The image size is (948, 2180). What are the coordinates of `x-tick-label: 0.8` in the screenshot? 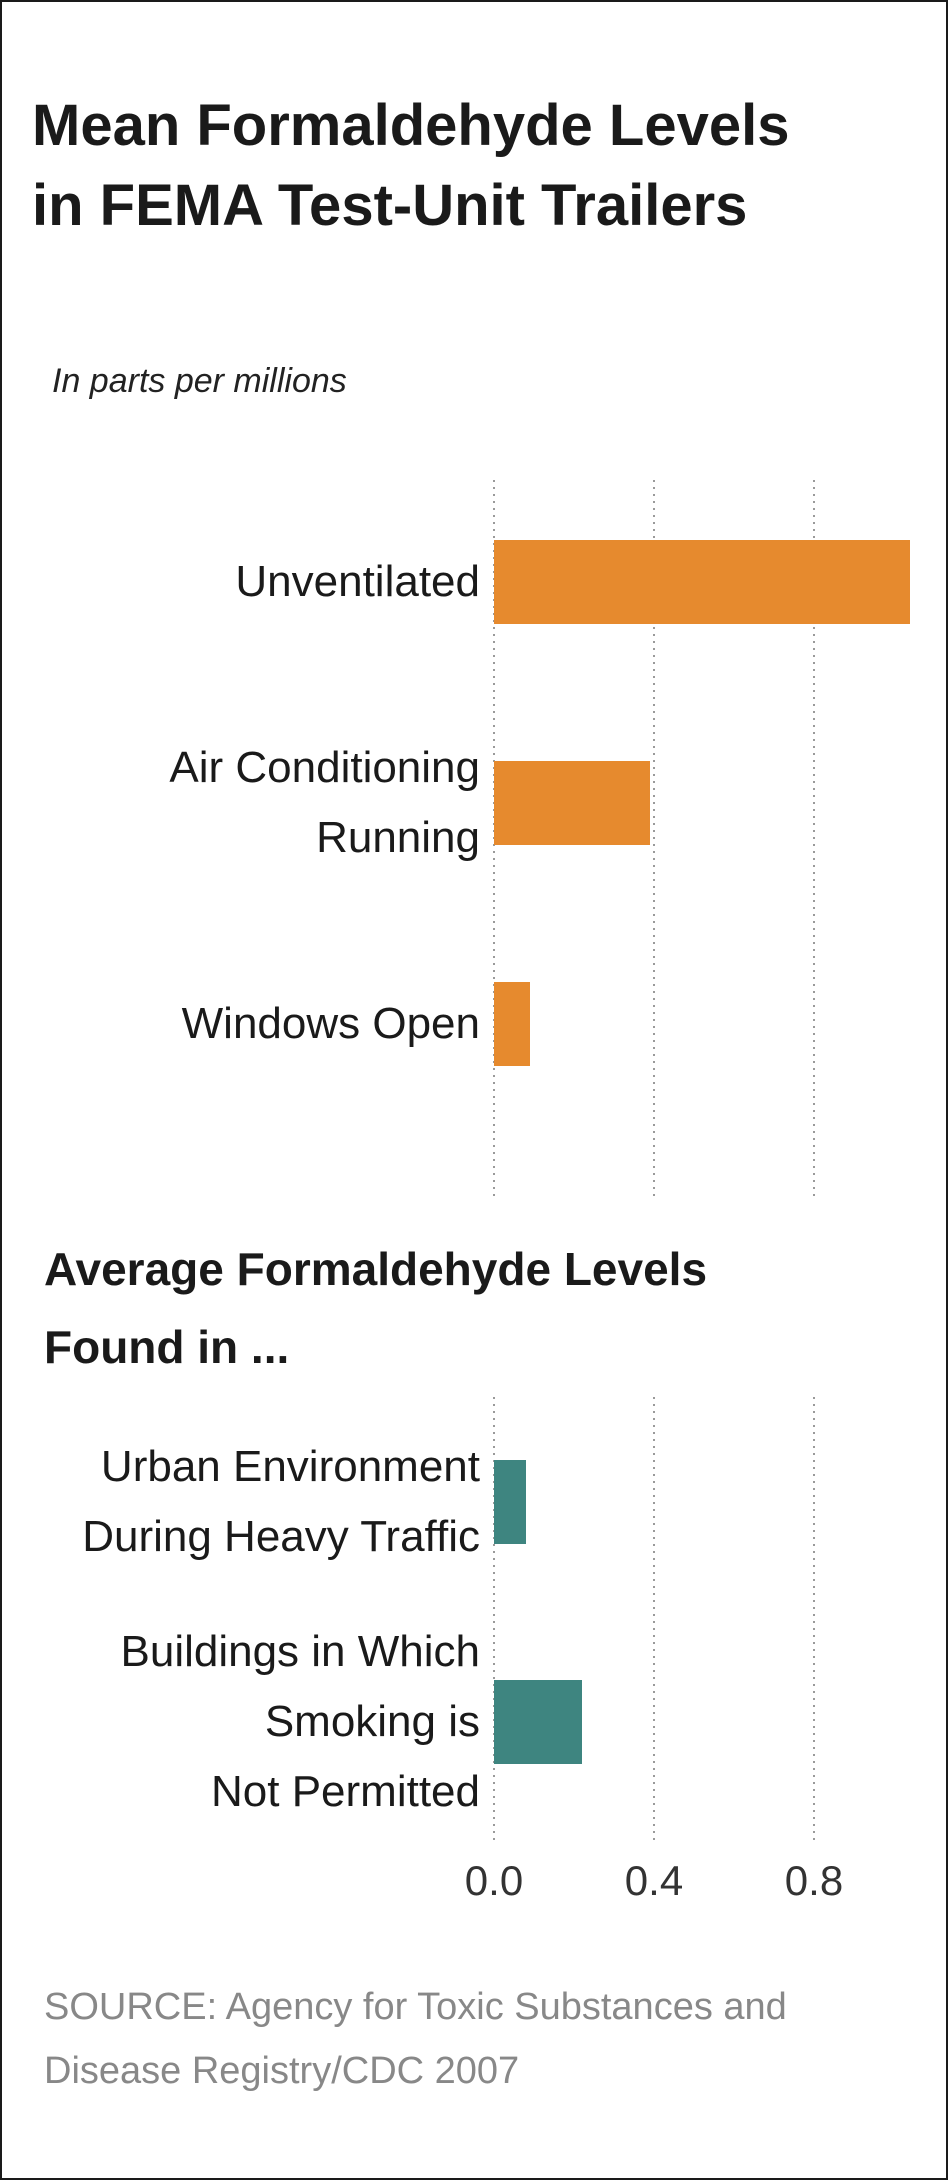 It's located at (814, 1880).